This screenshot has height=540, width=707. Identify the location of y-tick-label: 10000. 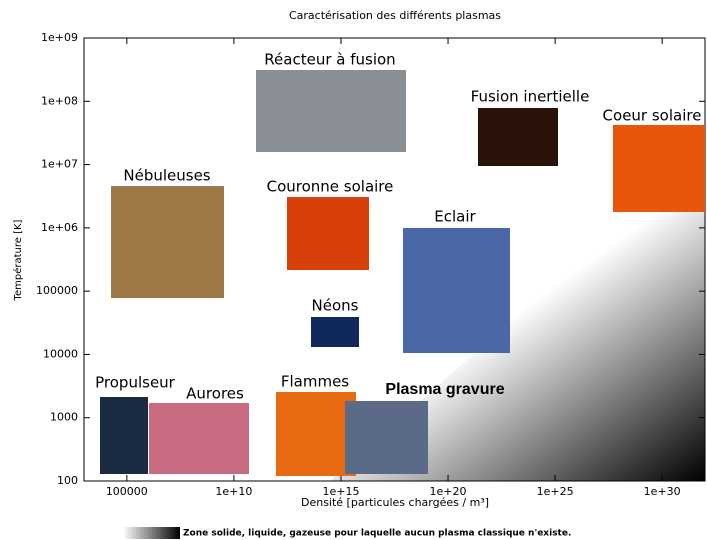
(60, 353).